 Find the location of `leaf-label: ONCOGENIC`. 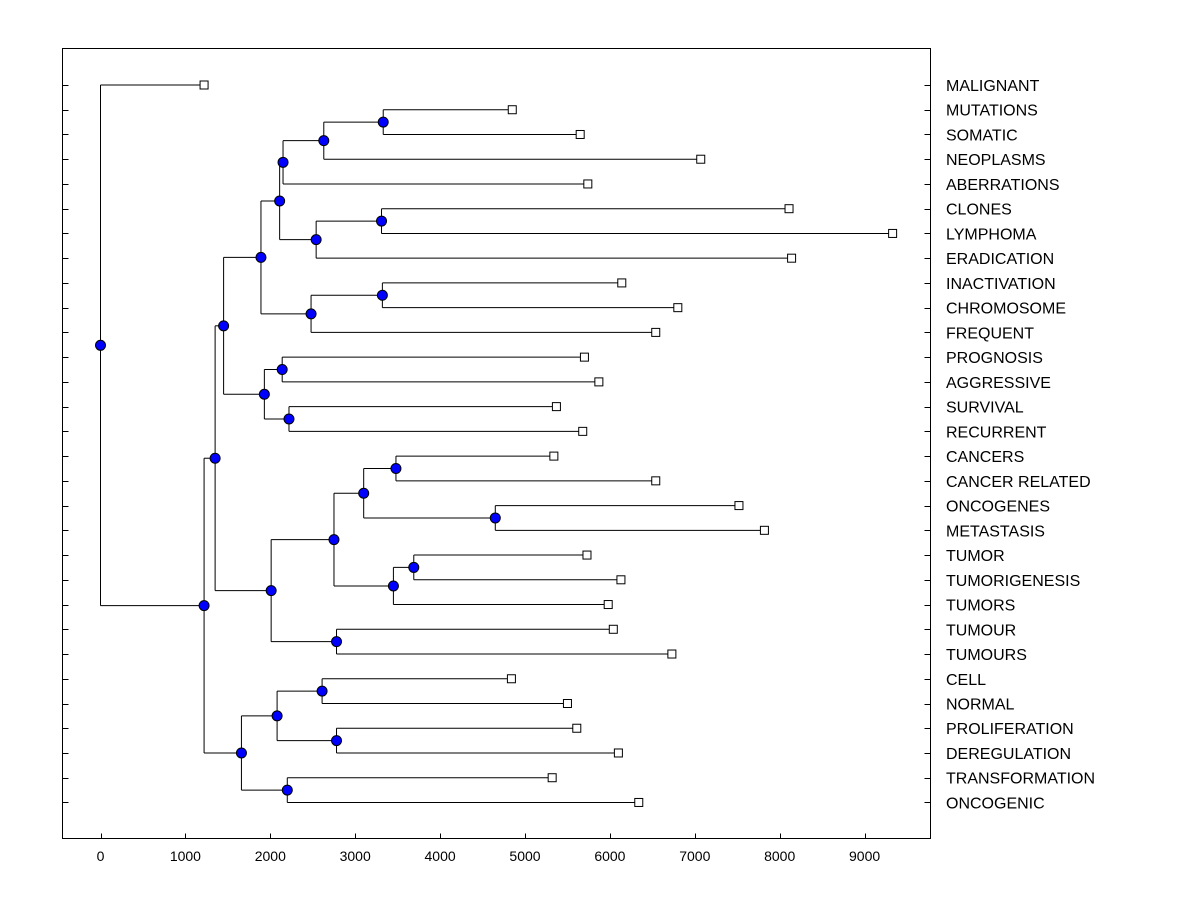

leaf-label: ONCOGENIC is located at coordinates (995, 803).